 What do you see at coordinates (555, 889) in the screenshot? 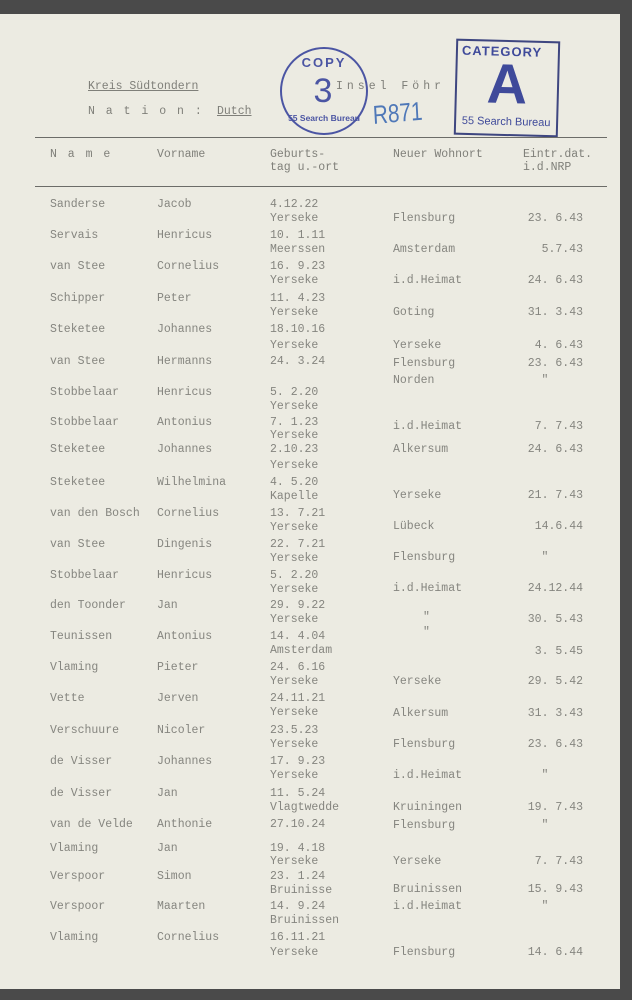
I see `row-entry-date: 15. 9.43` at bounding box center [555, 889].